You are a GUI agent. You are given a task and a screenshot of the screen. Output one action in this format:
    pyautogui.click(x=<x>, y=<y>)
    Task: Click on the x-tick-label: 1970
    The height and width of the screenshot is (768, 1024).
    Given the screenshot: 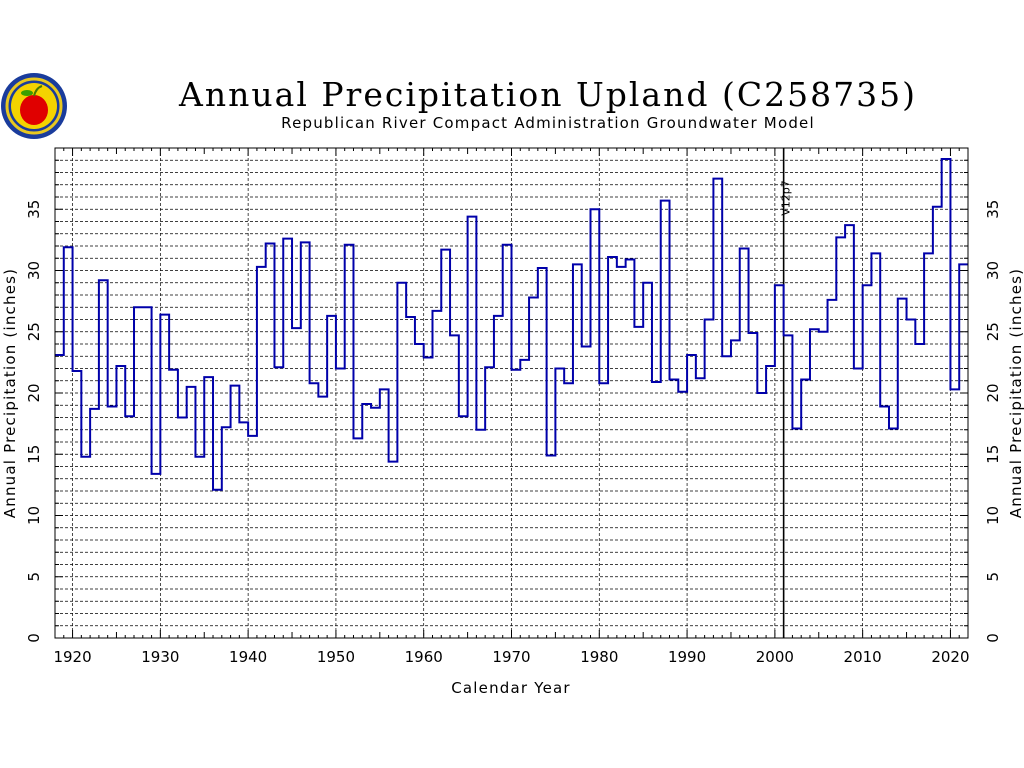 What is the action you would take?
    pyautogui.click(x=511, y=657)
    